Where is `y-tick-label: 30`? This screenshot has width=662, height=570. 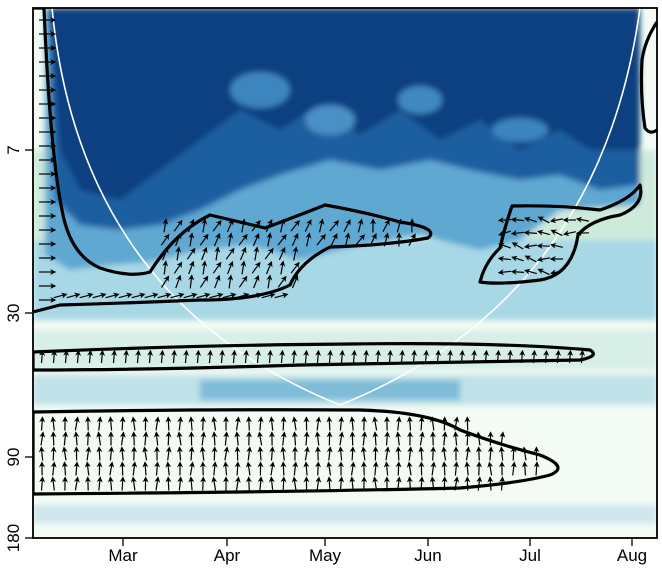 y-tick-label: 30 is located at coordinates (13, 313).